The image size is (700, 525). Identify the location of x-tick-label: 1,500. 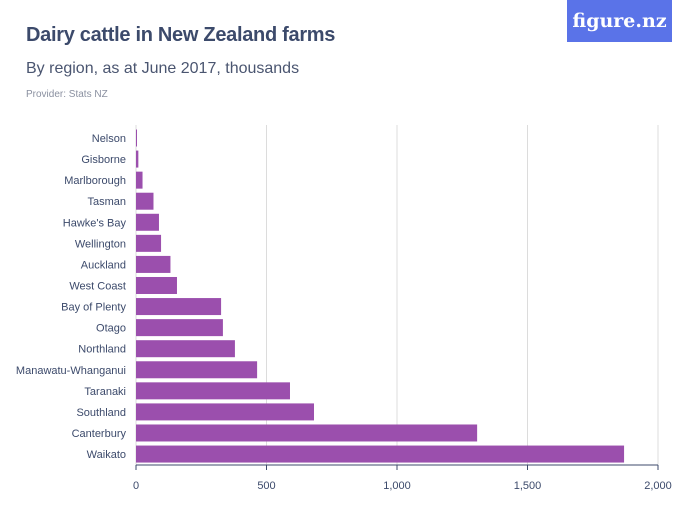
(528, 486).